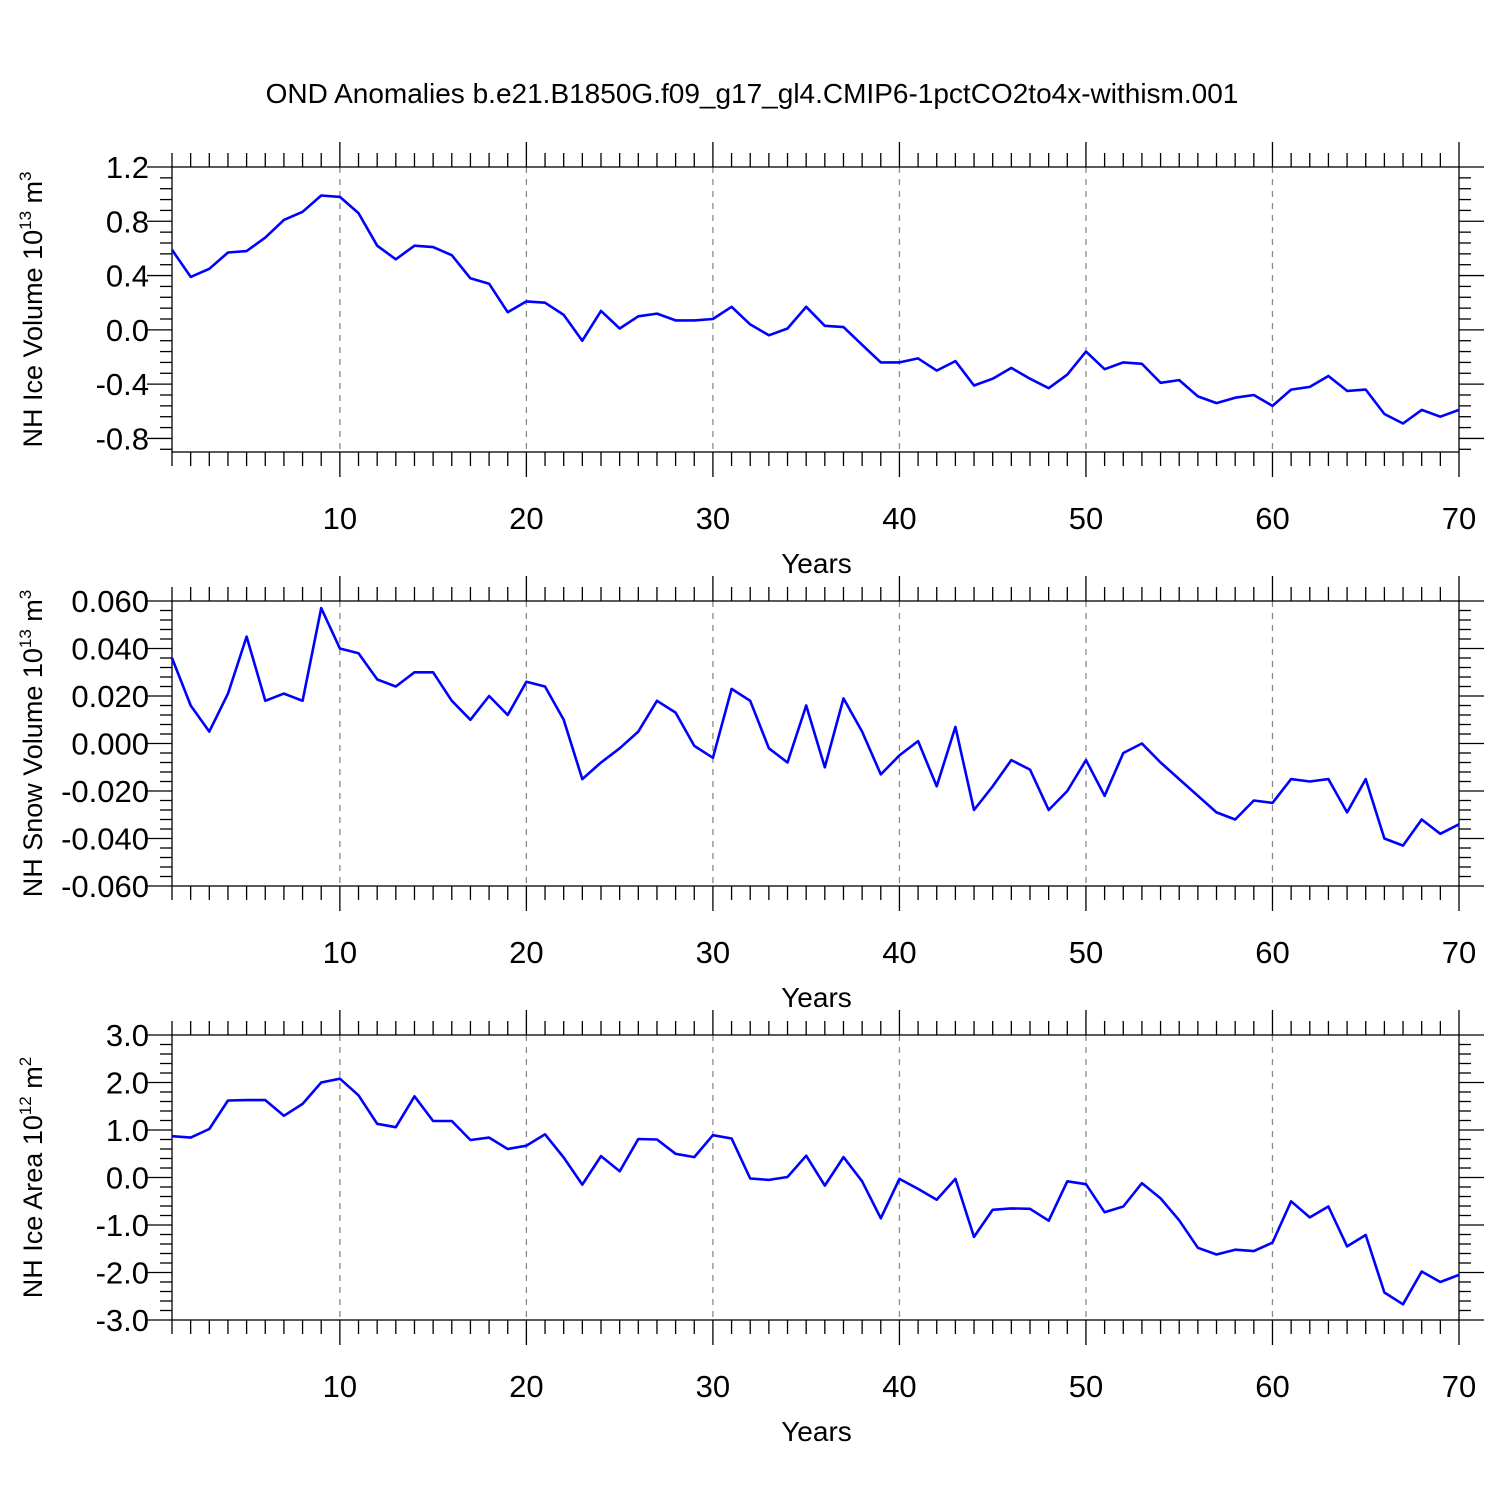 The image size is (1500, 1500). Describe the element at coordinates (127, 1083) in the screenshot. I see `y-tick-label: 2.0` at that location.